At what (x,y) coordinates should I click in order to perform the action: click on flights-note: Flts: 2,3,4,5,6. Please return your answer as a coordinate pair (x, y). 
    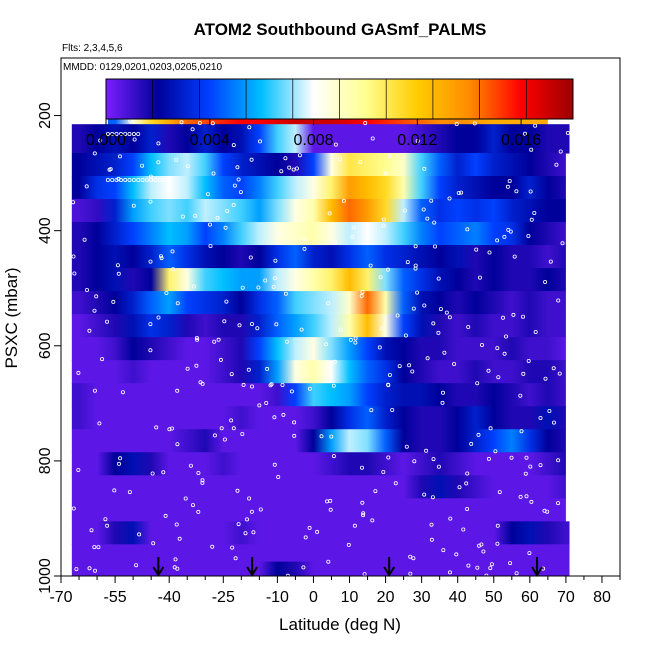
    Looking at the image, I should click on (92, 48).